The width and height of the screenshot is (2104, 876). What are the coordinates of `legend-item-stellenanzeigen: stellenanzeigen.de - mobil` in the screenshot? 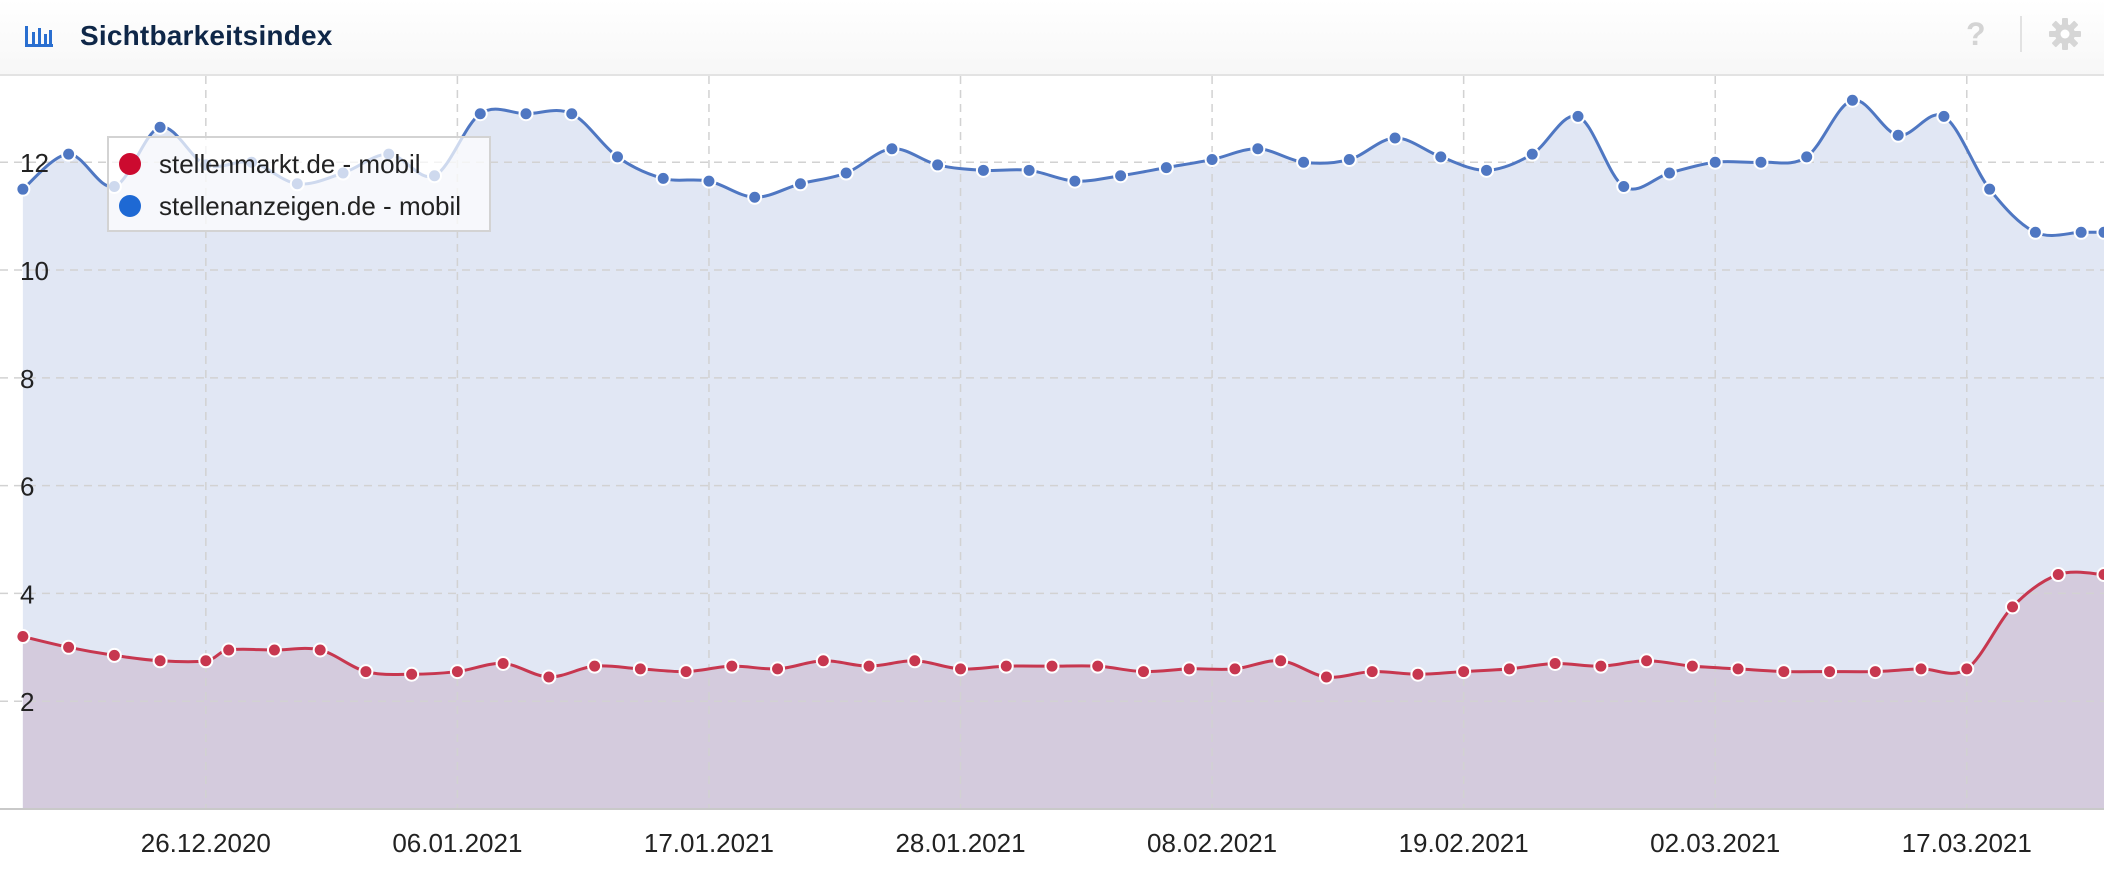 It's located at (290, 206).